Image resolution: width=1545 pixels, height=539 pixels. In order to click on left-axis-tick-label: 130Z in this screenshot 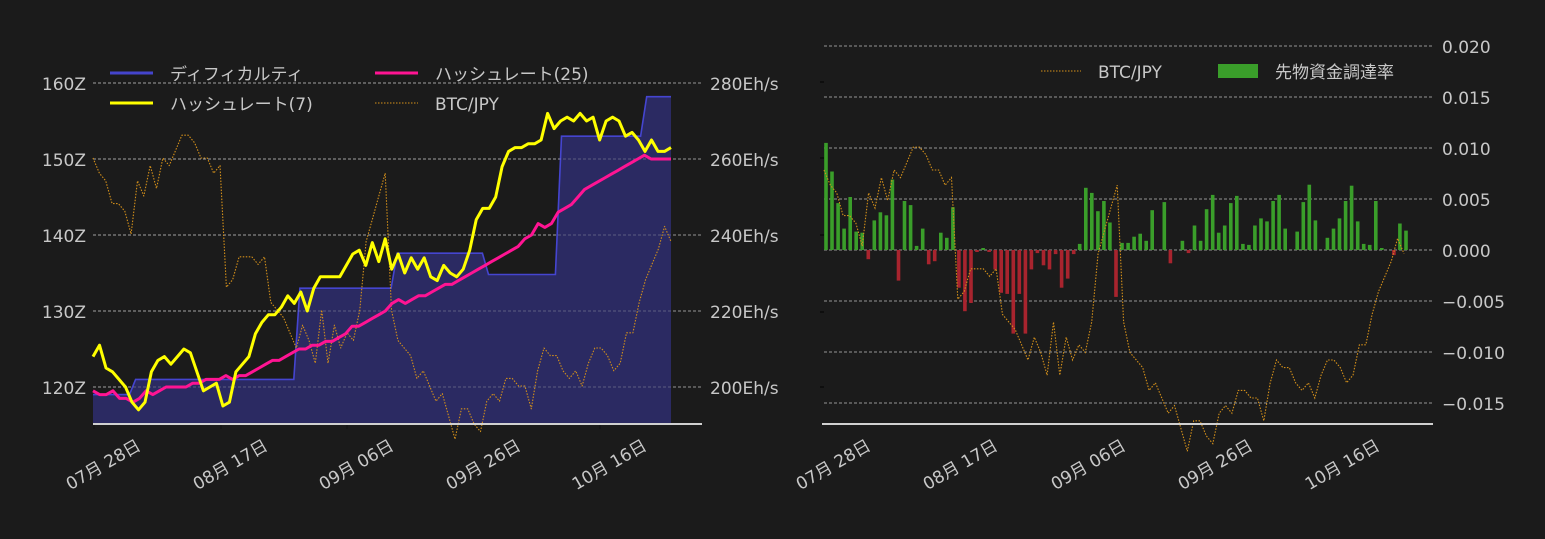, I will do `click(64, 313)`.